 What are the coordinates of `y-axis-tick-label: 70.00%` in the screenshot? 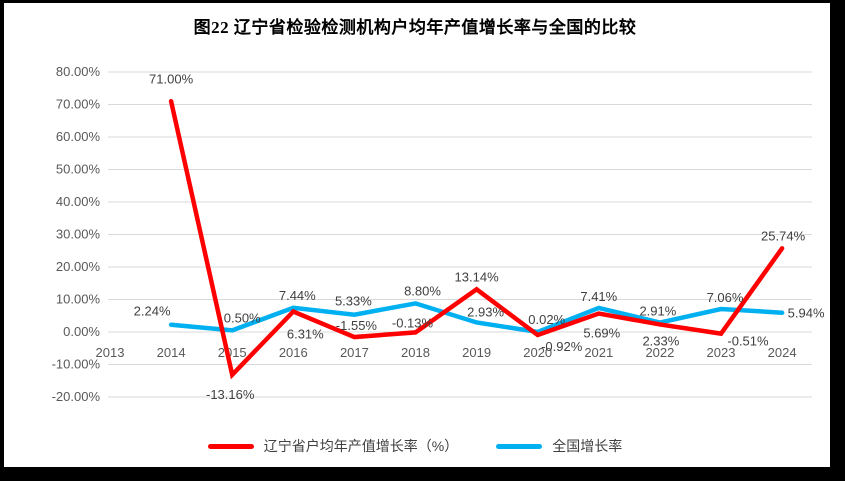 It's located at (78, 104).